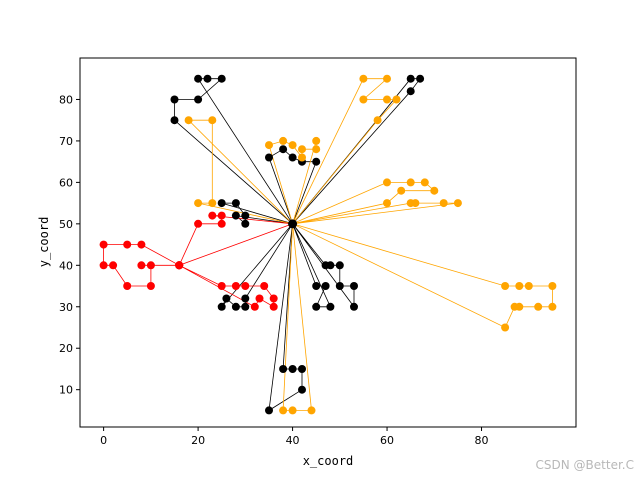 This screenshot has height=480, width=640. I want to click on y-tick-label: 70, so click(66, 141).